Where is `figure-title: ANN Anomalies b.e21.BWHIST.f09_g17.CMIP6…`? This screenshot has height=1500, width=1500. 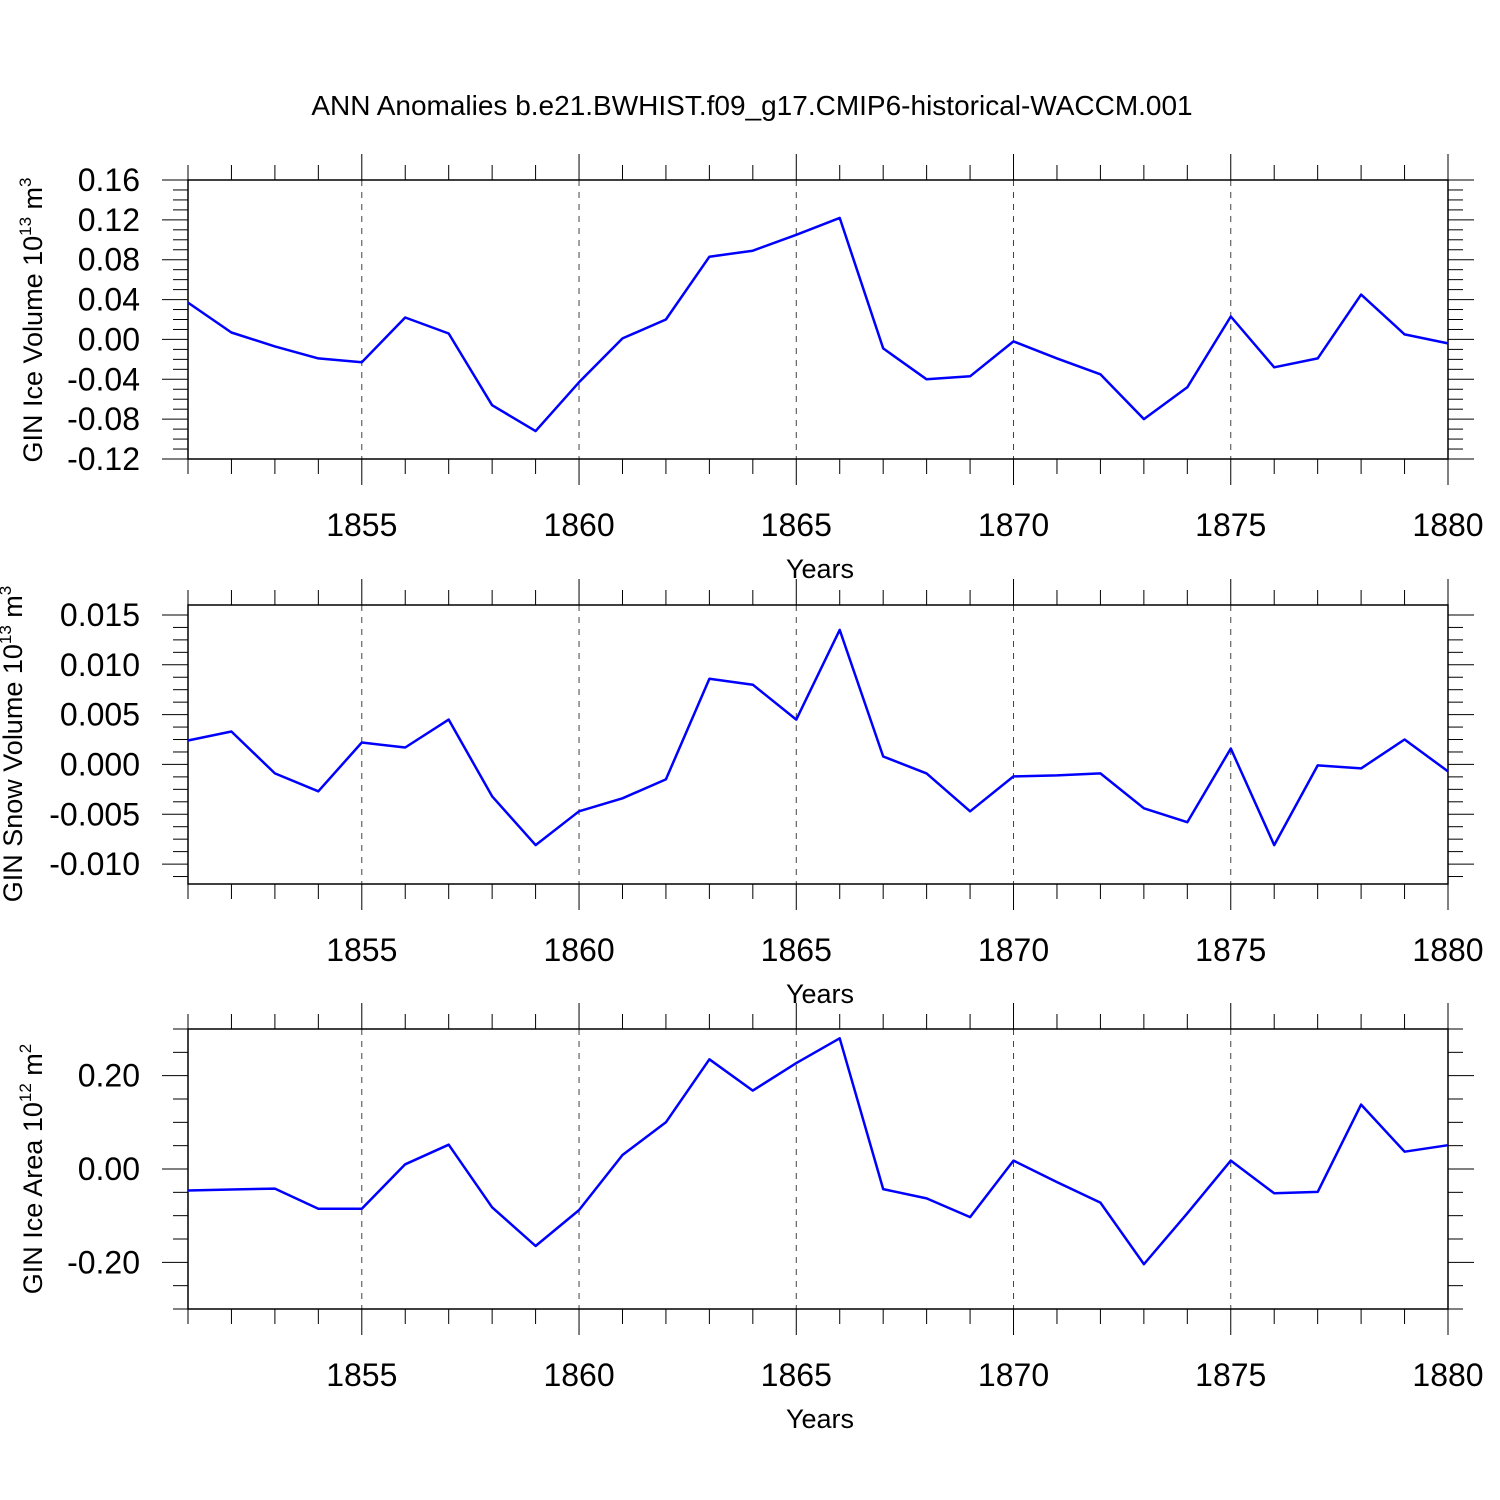 figure-title: ANN Anomalies b.e21.BWHIST.f09_g17.CMIP6… is located at coordinates (751, 105).